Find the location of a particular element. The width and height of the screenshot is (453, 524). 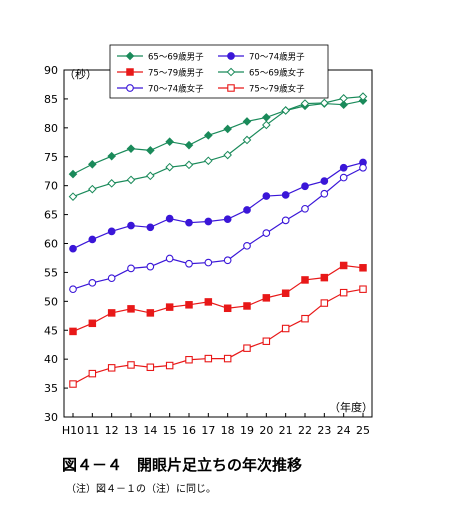

x-tick-label: 21 is located at coordinates (286, 430).